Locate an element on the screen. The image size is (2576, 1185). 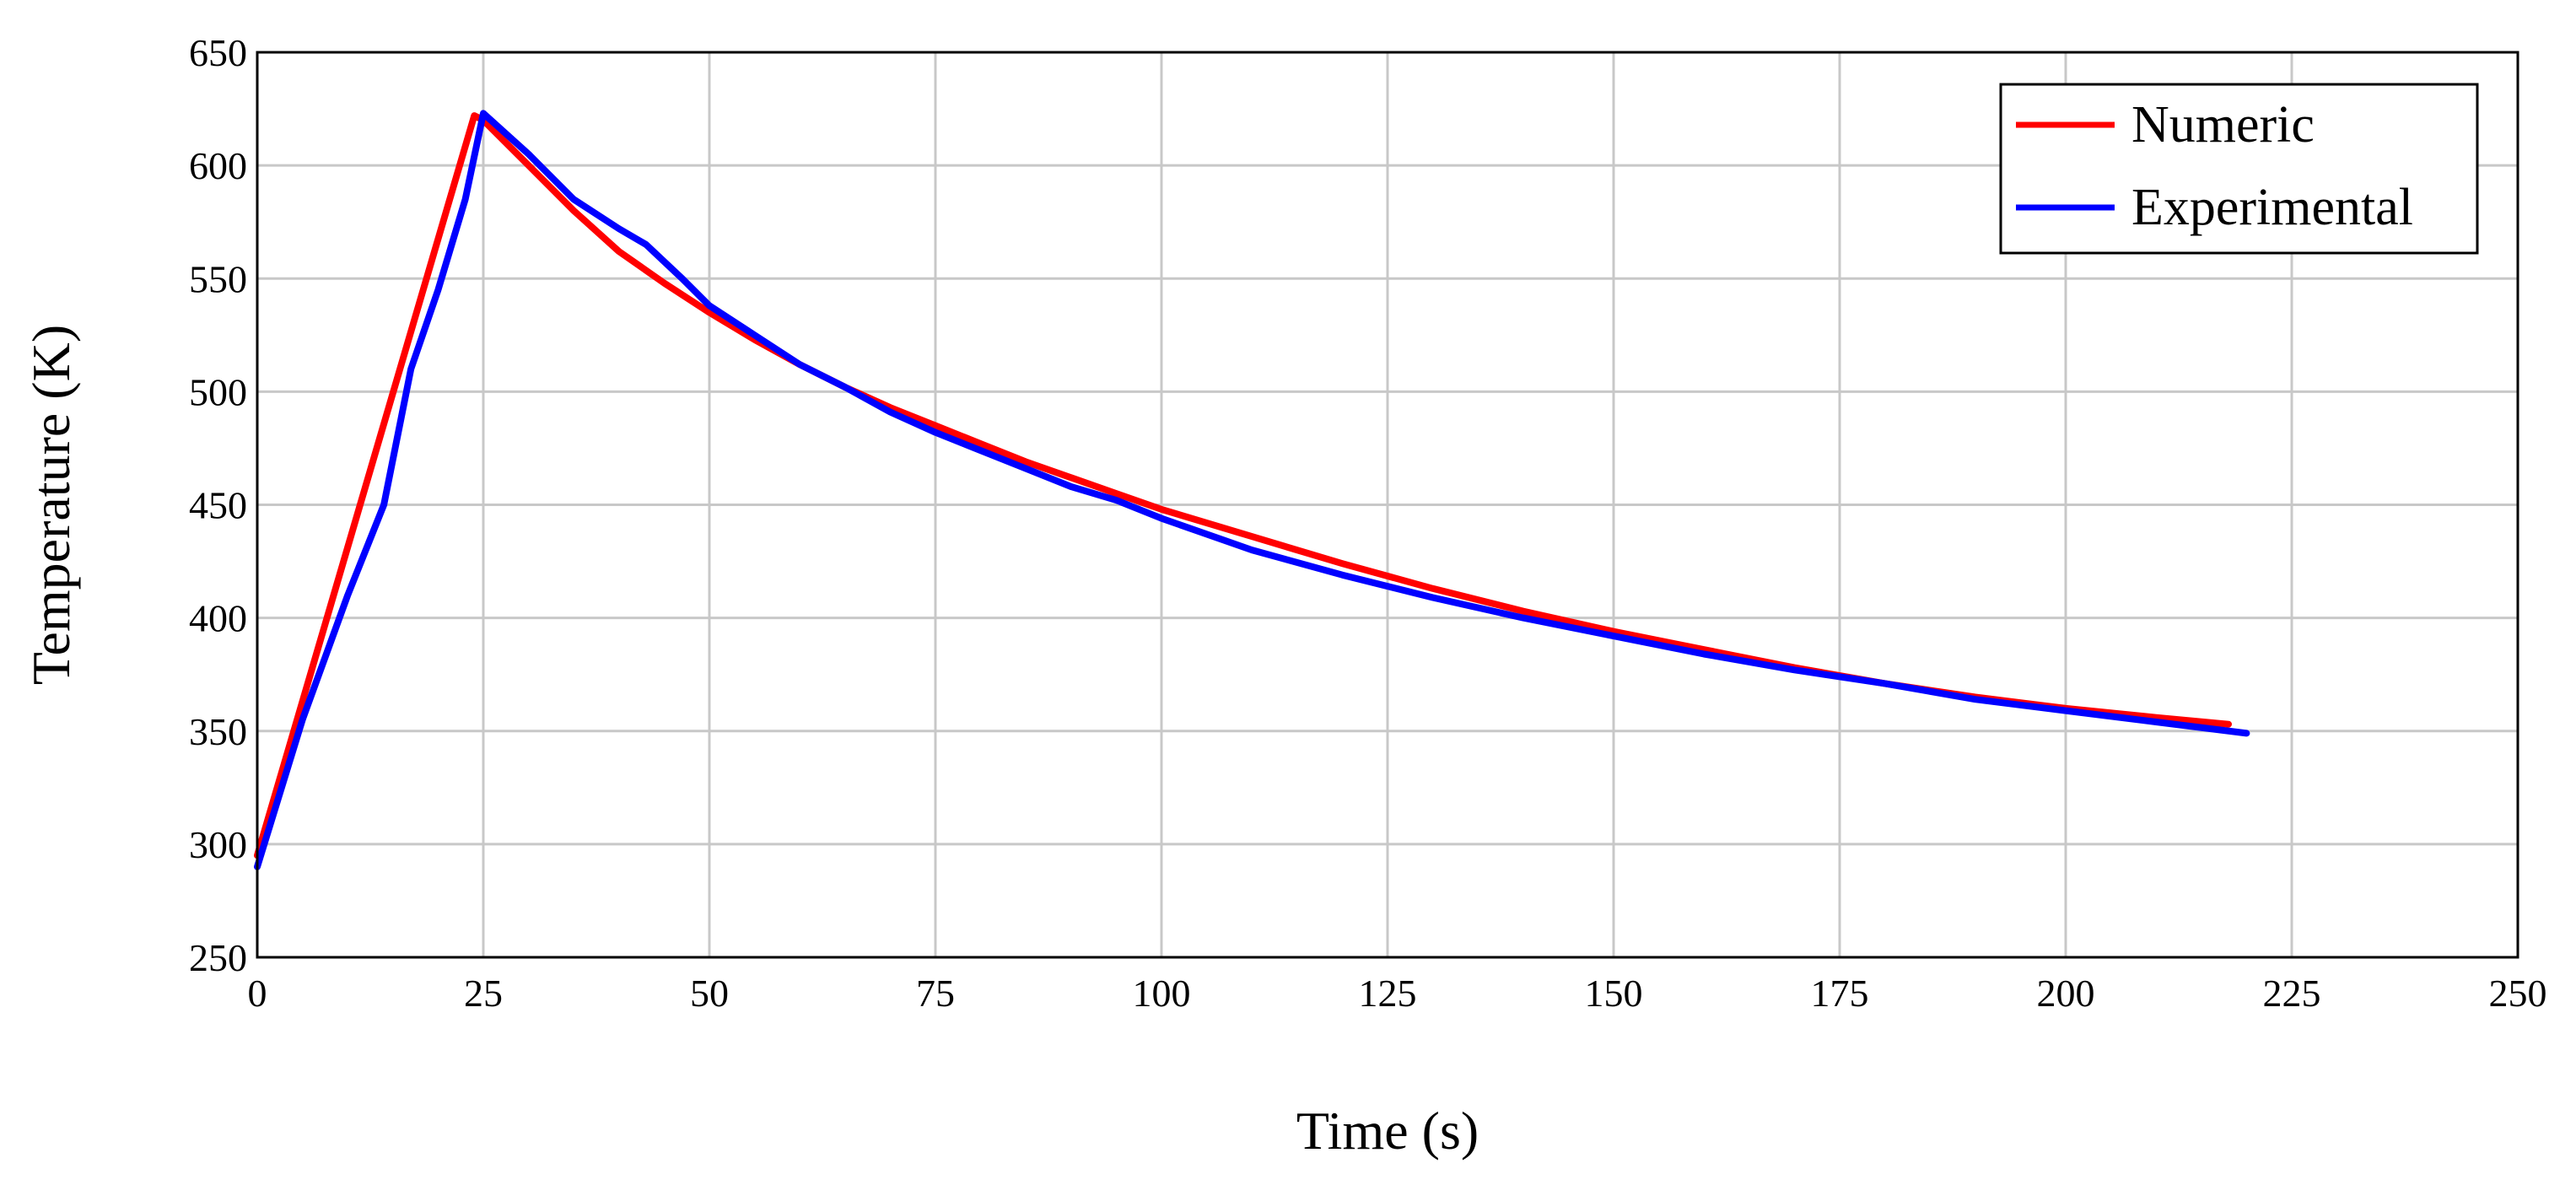
y-tick-label-550: 550 is located at coordinates (218, 278).